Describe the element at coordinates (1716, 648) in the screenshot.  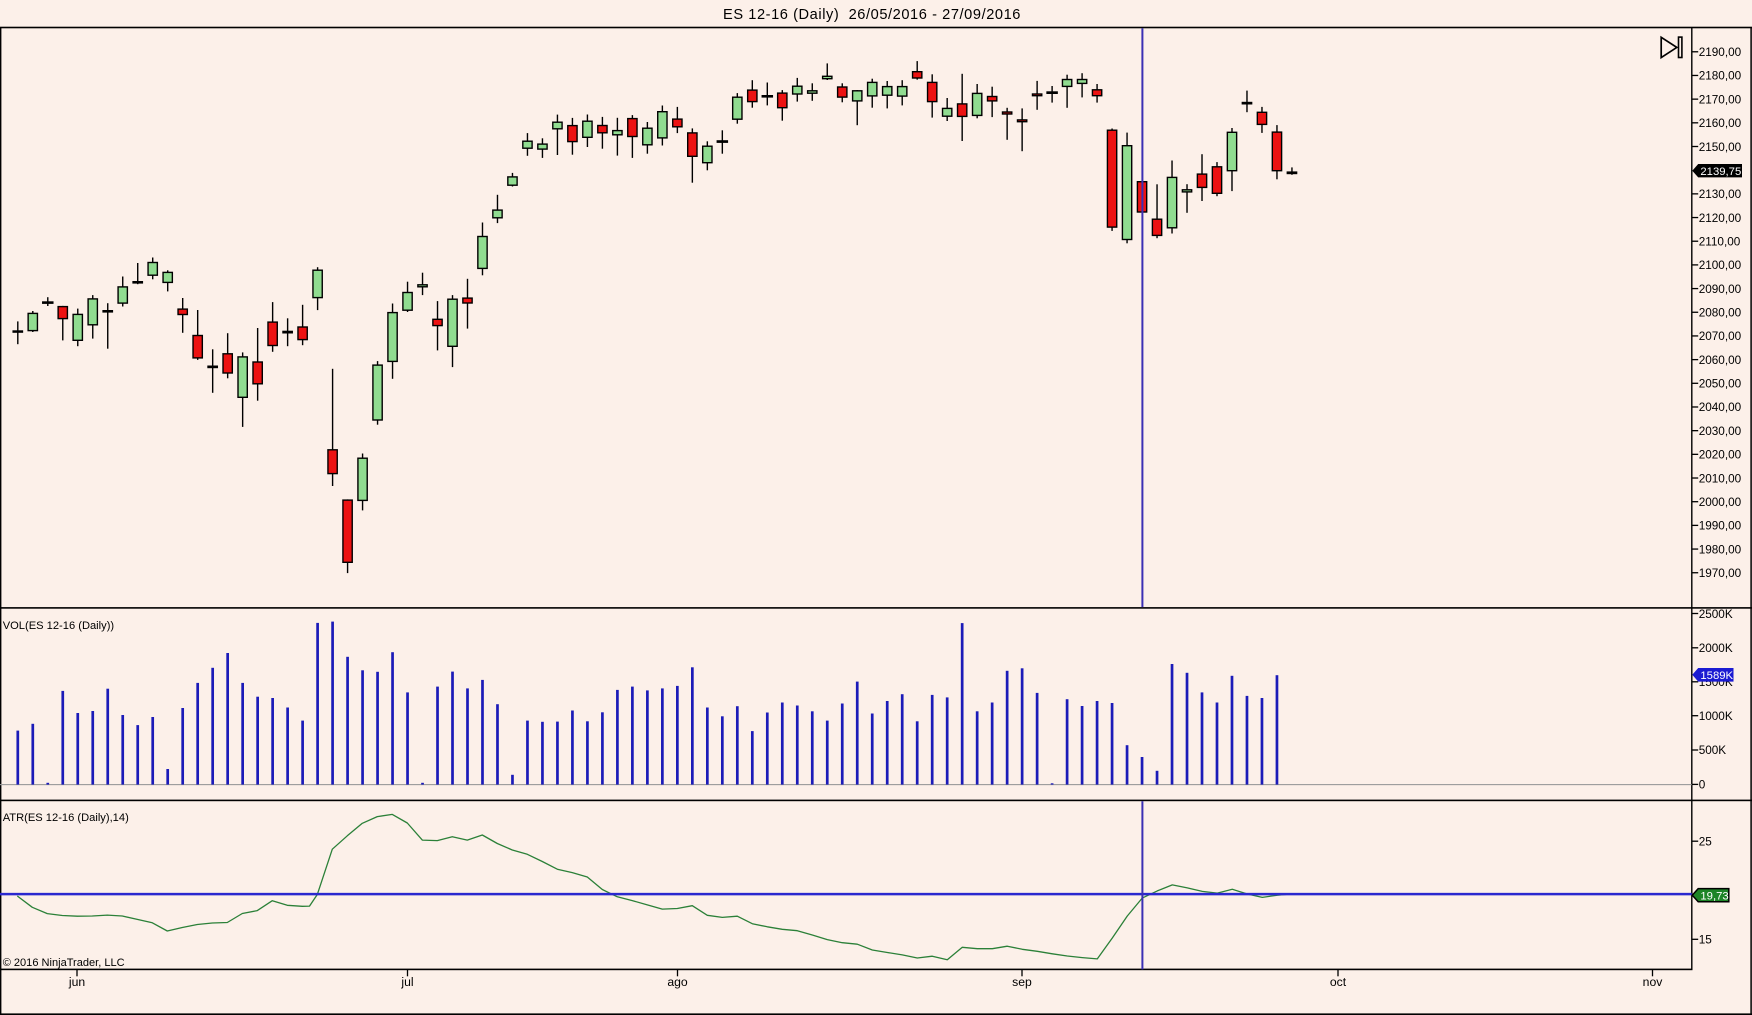
I see `svg-text: 2000K` at that location.